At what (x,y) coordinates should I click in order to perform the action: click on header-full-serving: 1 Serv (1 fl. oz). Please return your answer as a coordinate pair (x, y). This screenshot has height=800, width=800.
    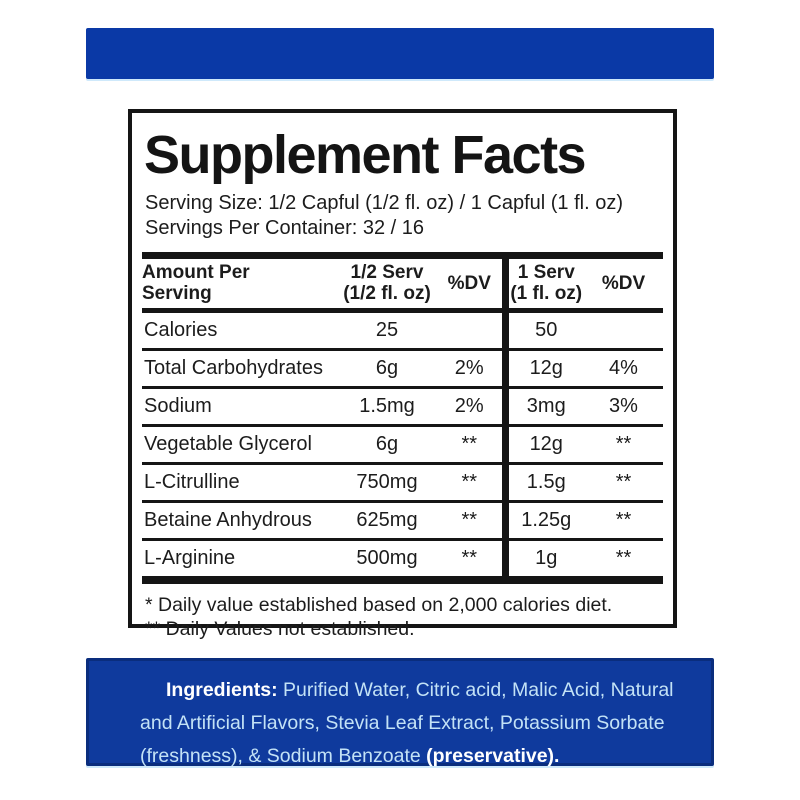
    Looking at the image, I should click on (544, 282).